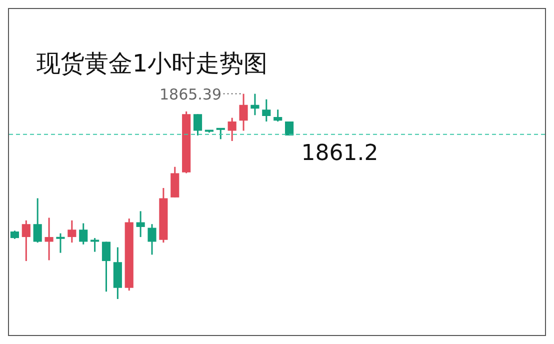  I want to click on text: 1861.2, so click(339, 153).